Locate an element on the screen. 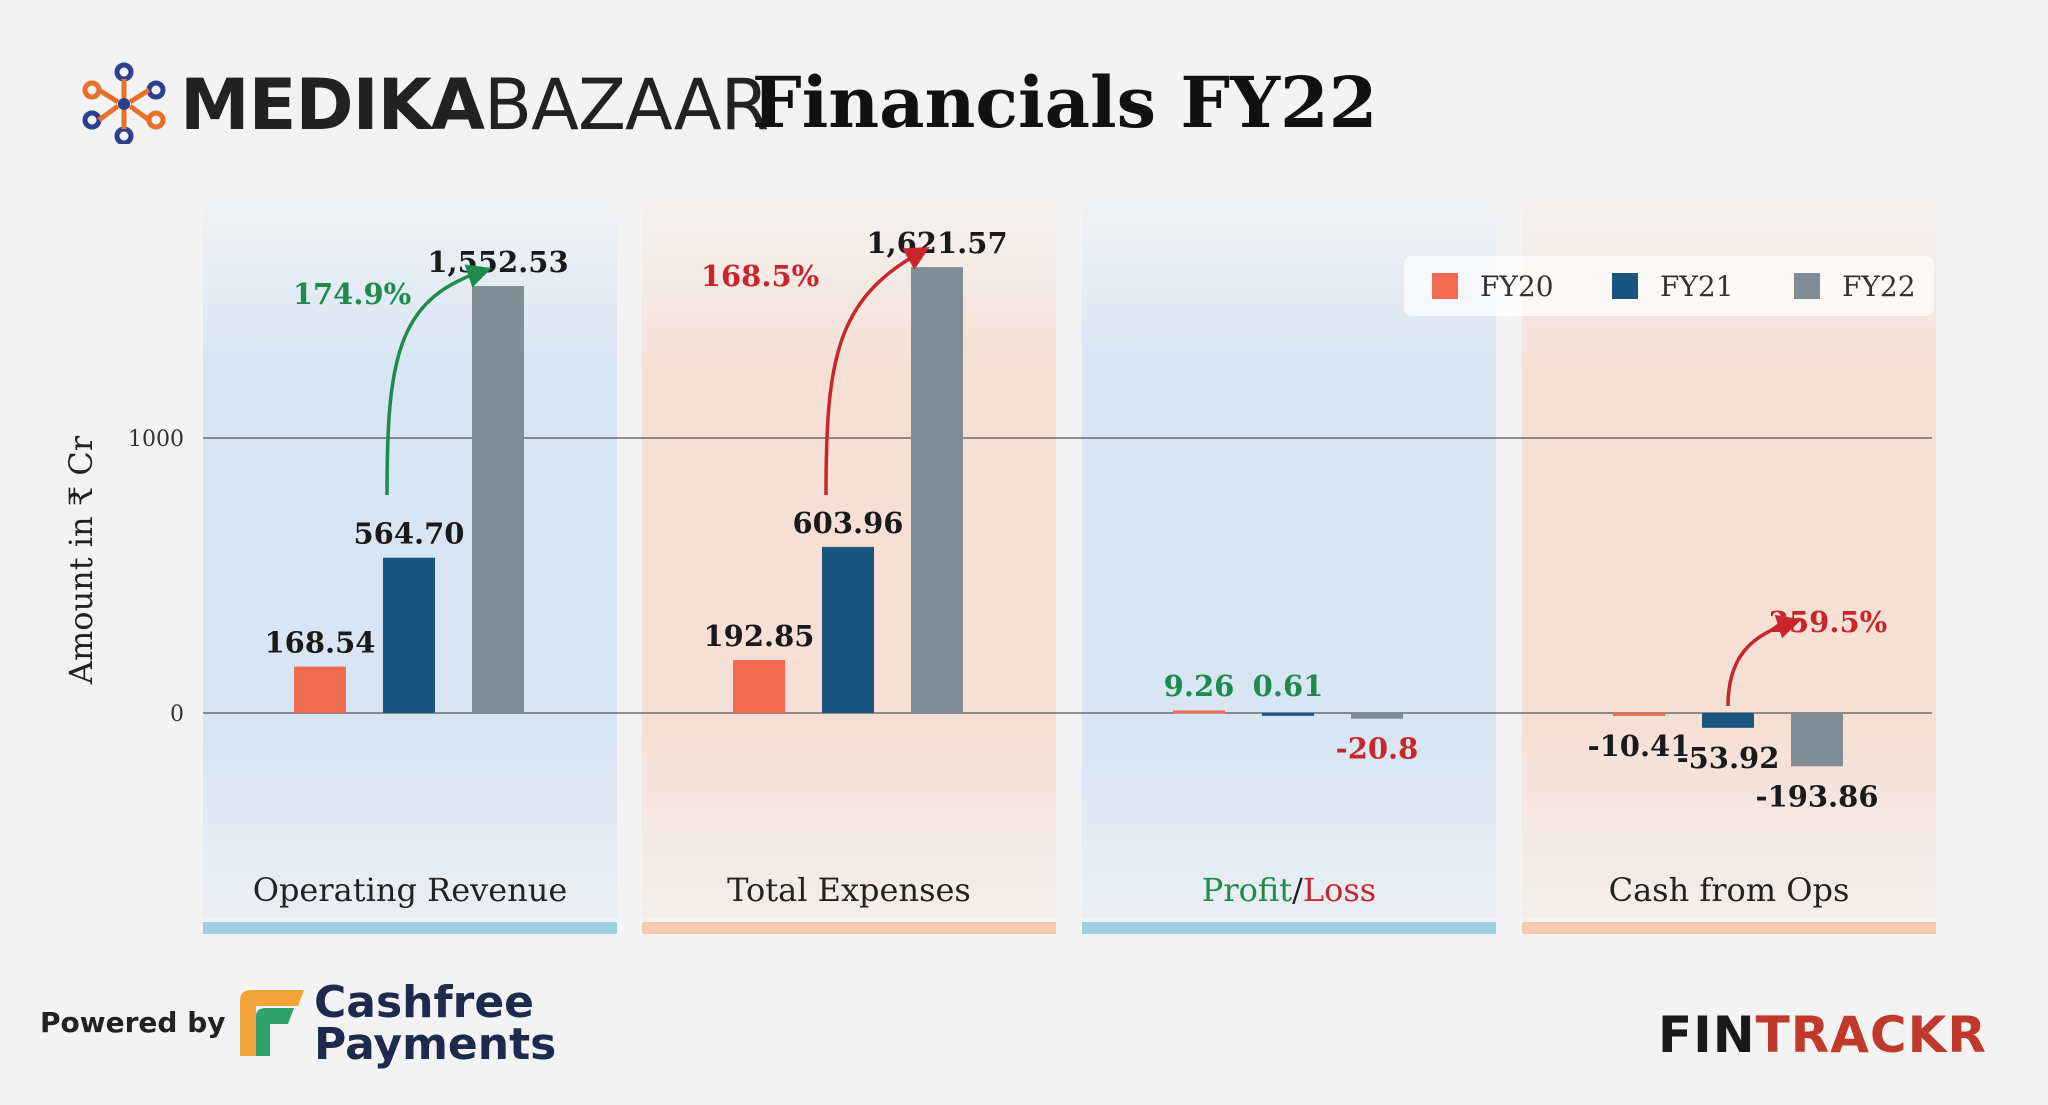 Image resolution: width=2048 pixels, height=1105 pixels. category-label-cash-from-ops: Cash from Ops is located at coordinates (1729, 890).